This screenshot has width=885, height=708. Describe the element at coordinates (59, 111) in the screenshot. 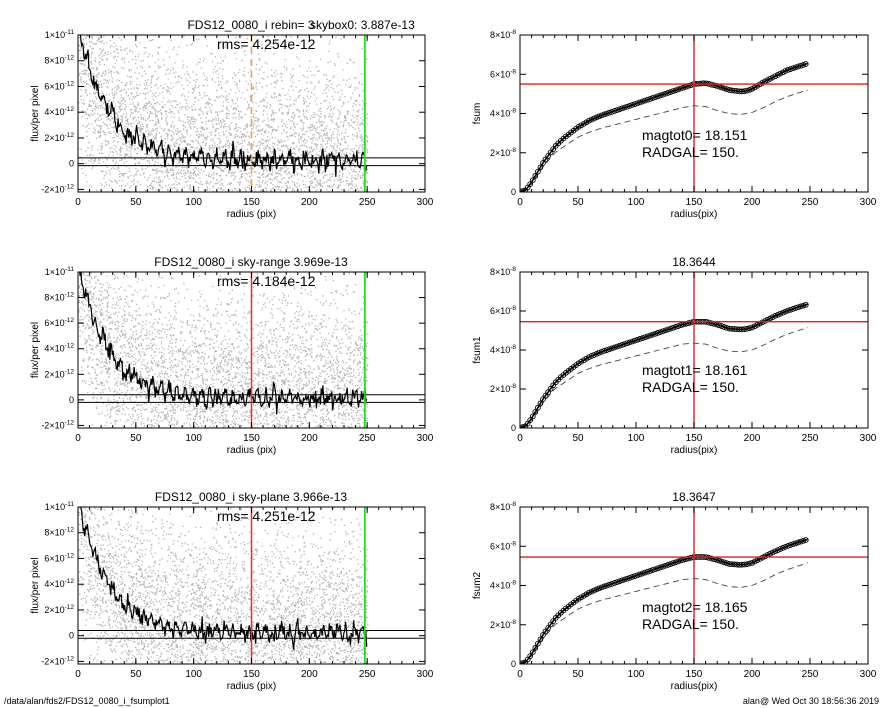

I see `y-tick-label: 4×10⁻¹²` at that location.